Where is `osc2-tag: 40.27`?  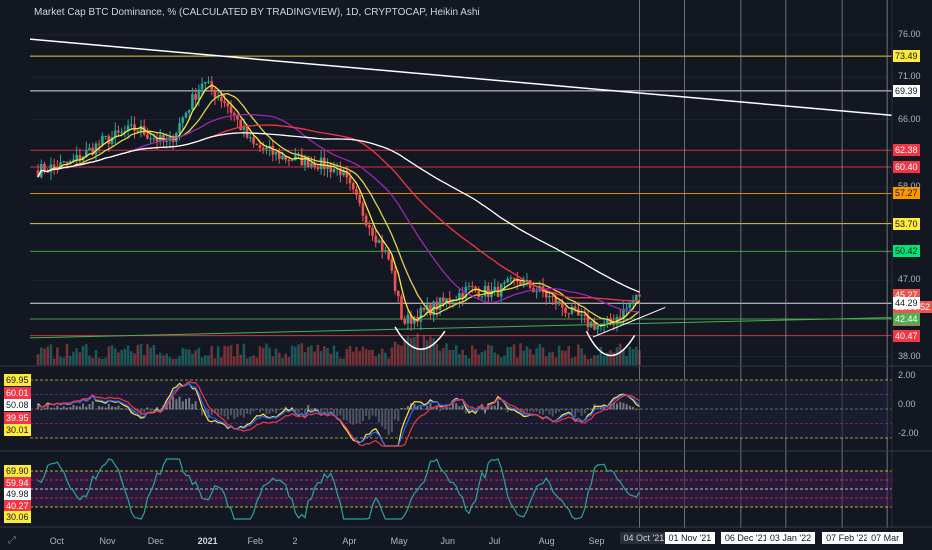
osc2-tag: 40.27 is located at coordinates (17, 505).